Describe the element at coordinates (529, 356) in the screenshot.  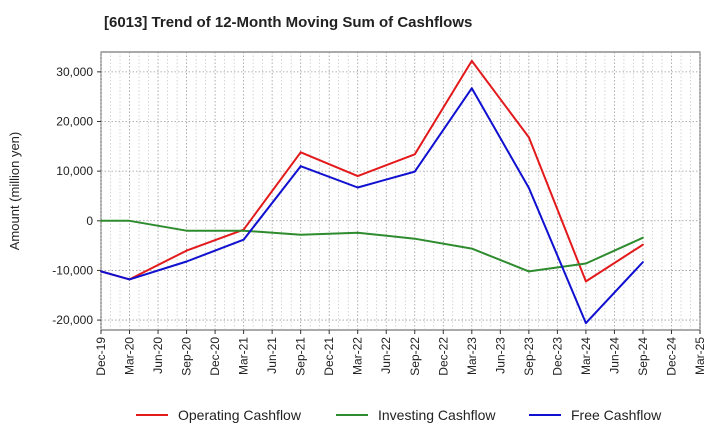
I see `x-tick-label: Sep-23` at that location.